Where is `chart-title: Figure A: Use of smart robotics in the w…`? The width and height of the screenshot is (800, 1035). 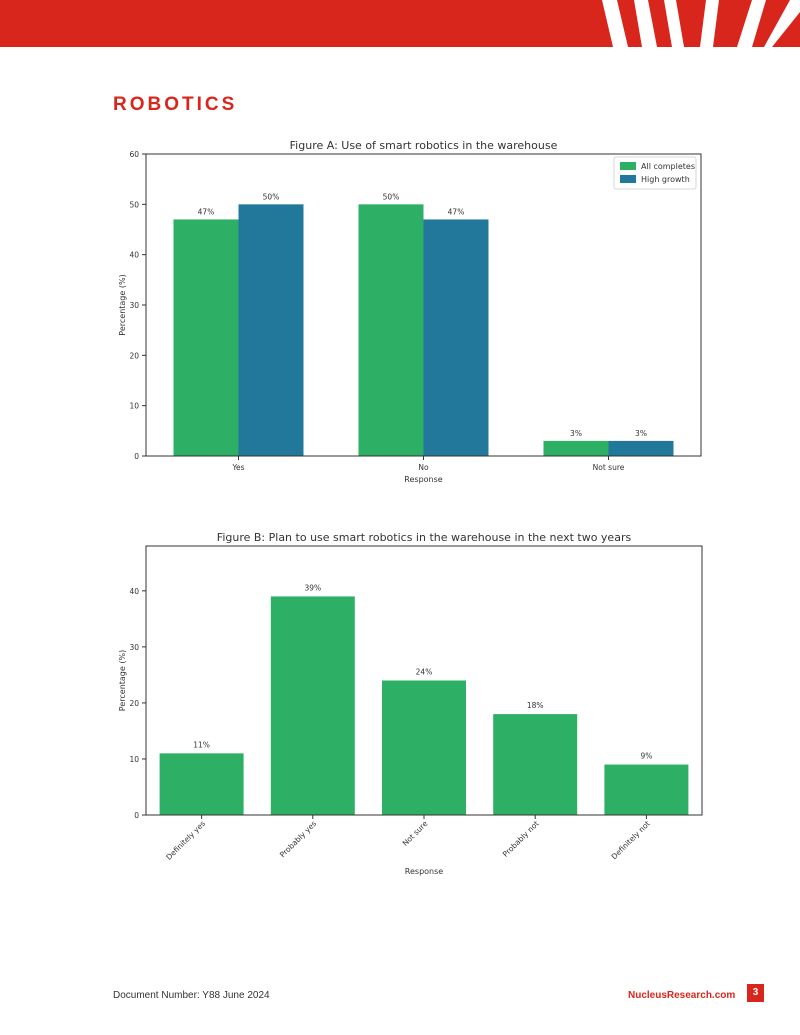 chart-title: Figure A: Use of smart robotics in the w… is located at coordinates (424, 145).